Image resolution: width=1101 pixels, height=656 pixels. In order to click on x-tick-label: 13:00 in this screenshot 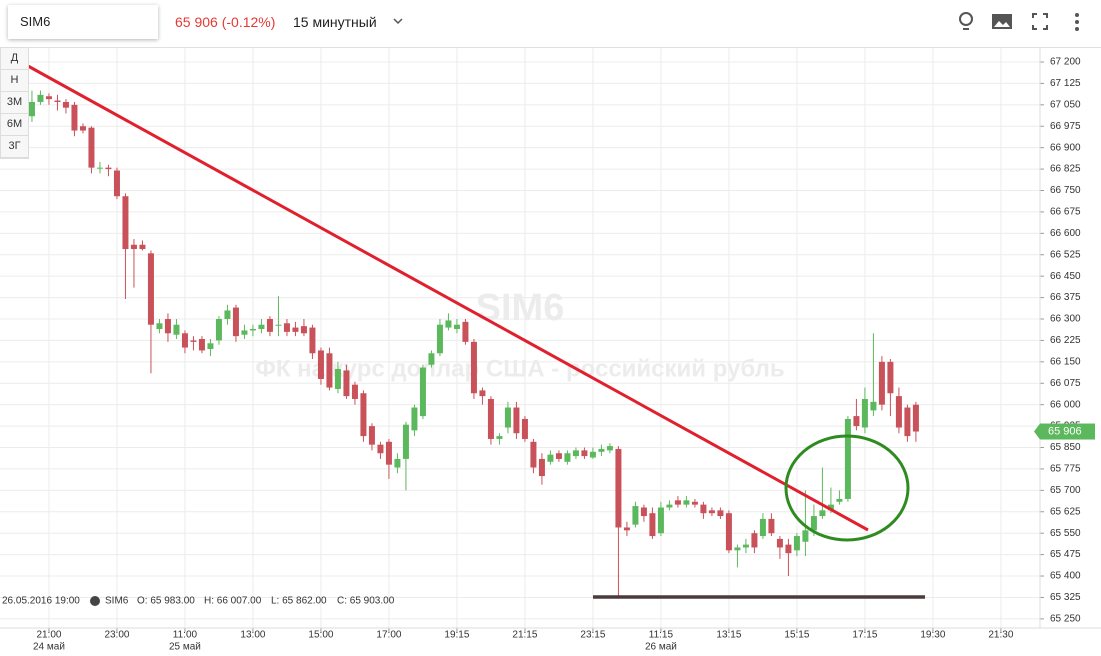, I will do `click(252, 635)`.